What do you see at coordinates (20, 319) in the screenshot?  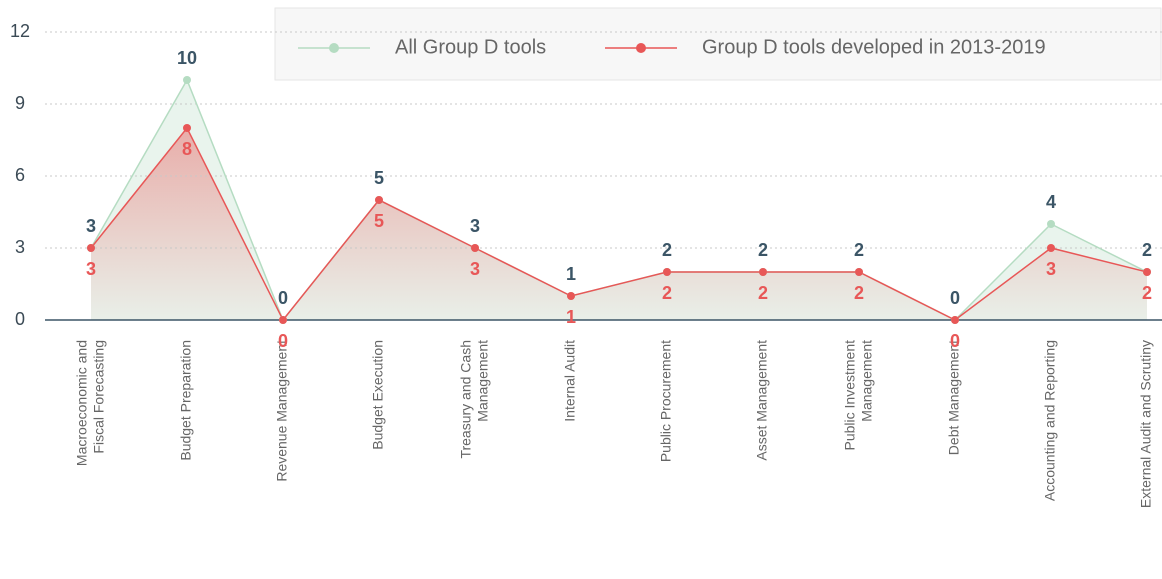 I see `y-tick-label: 0` at bounding box center [20, 319].